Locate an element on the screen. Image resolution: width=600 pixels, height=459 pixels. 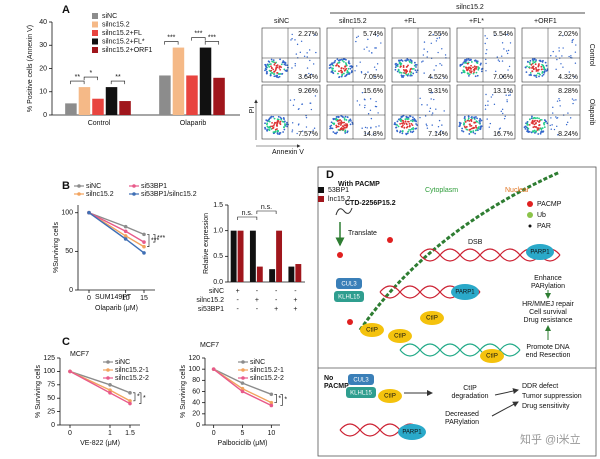
legend-swatch is located at coordinates (134, 186).